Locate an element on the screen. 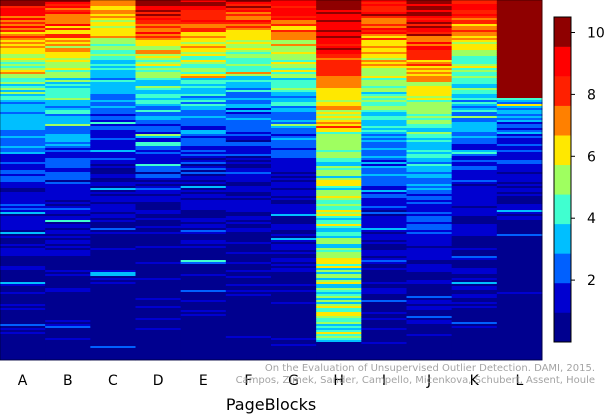  x-tick-label: B is located at coordinates (68, 381).